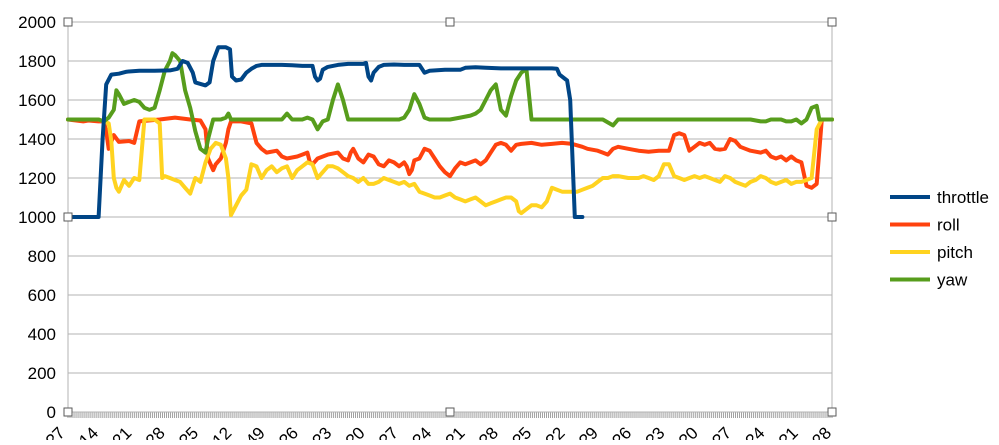 Image resolution: width=999 pixels, height=445 pixels. What do you see at coordinates (952, 280) in the screenshot?
I see `legend-label: yaw` at bounding box center [952, 280].